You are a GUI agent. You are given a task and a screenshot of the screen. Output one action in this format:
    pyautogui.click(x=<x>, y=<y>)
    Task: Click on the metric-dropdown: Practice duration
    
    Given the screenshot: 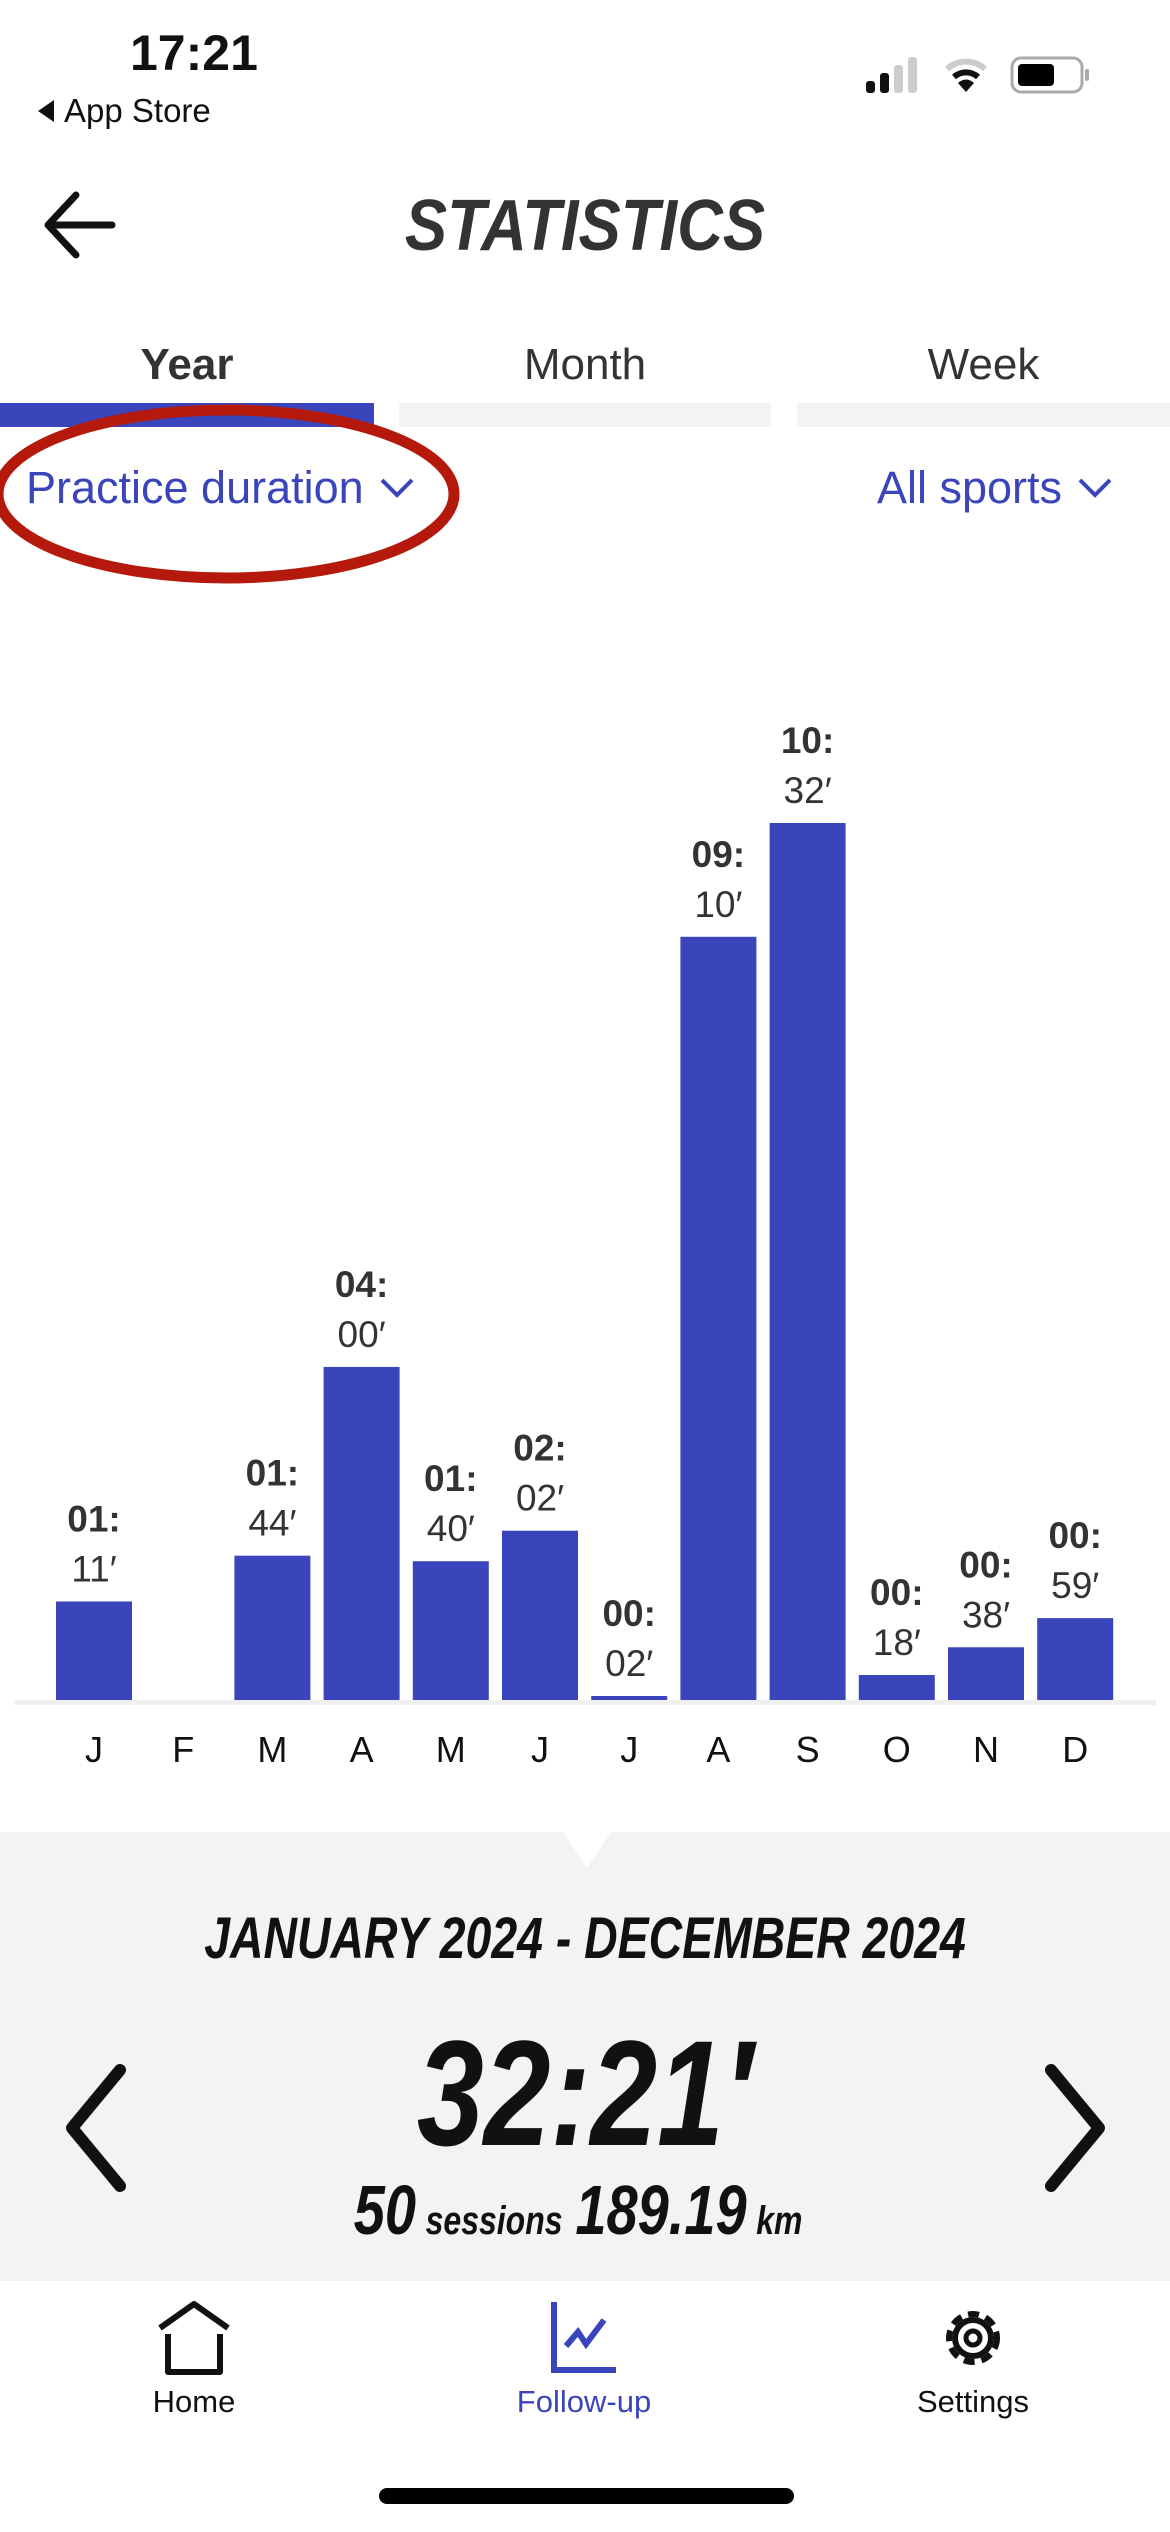 What is the action you would take?
    pyautogui.click(x=220, y=488)
    